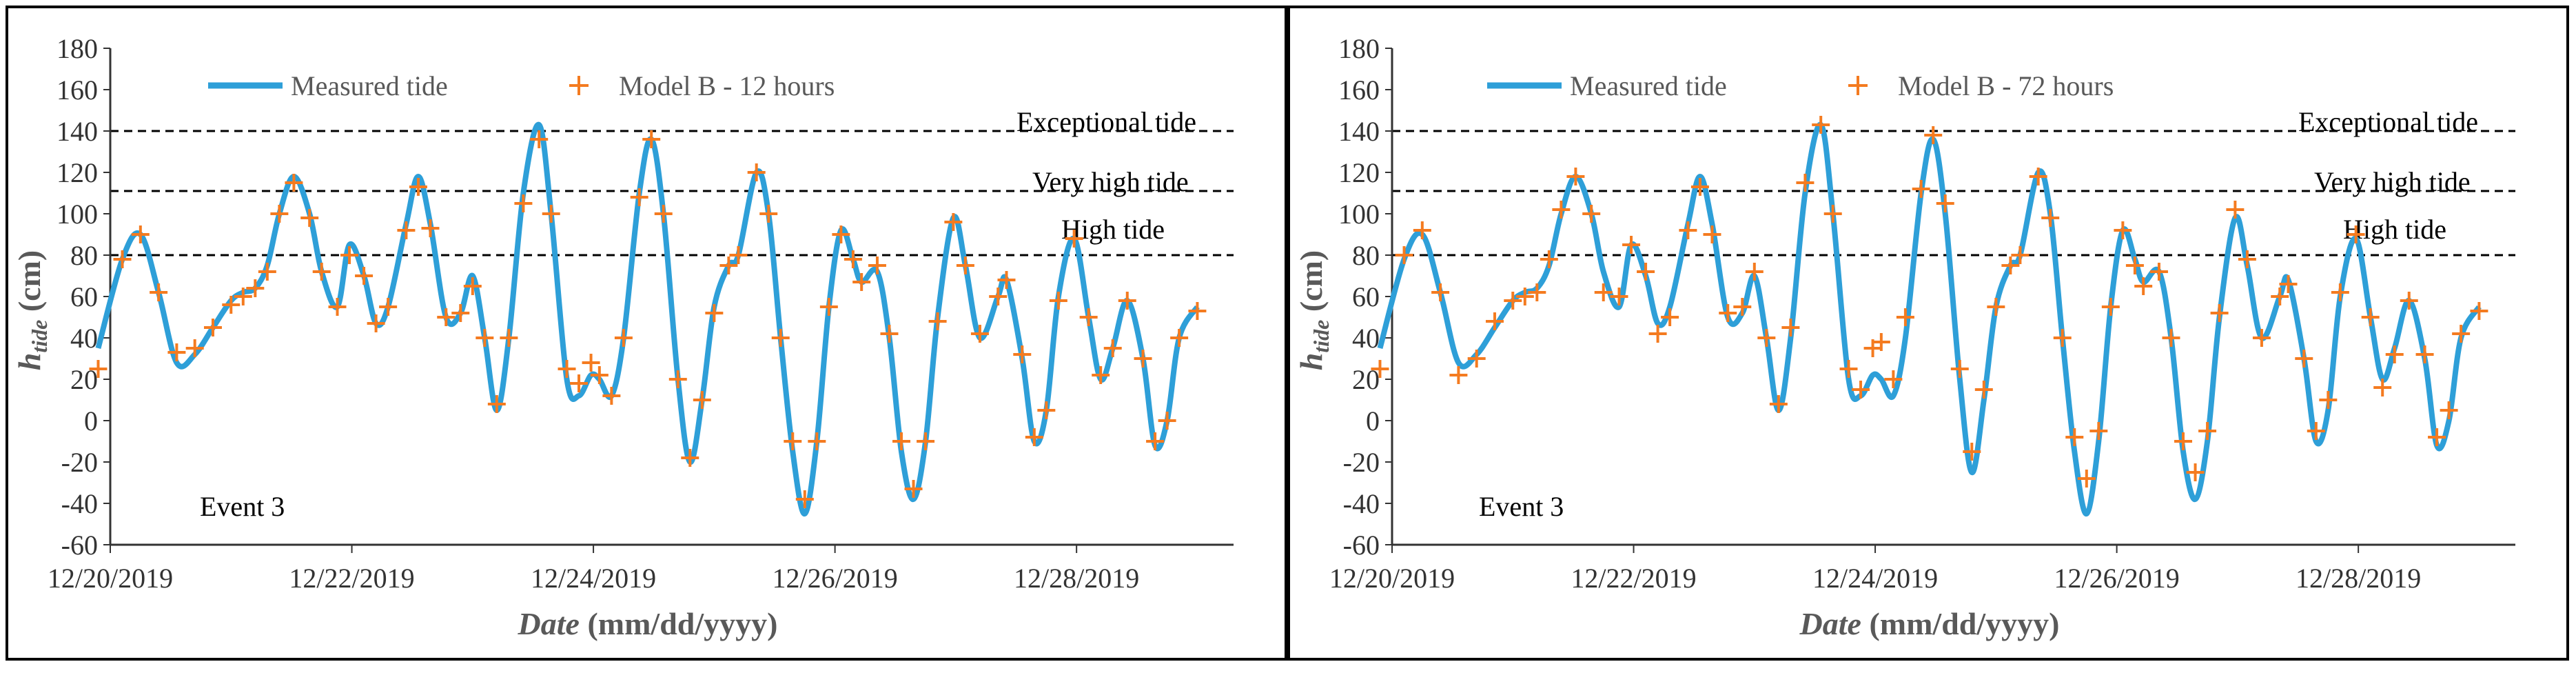  I want to click on legend-marker-model, so click(1858, 85).